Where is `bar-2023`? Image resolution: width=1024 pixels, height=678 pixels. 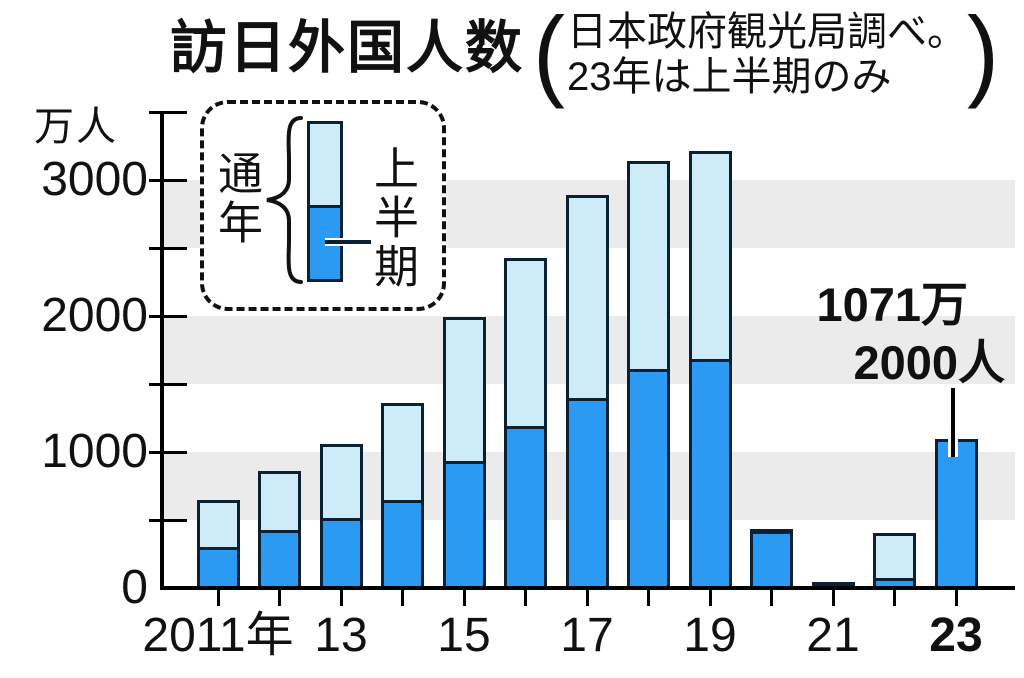 bar-2023 is located at coordinates (956, 514).